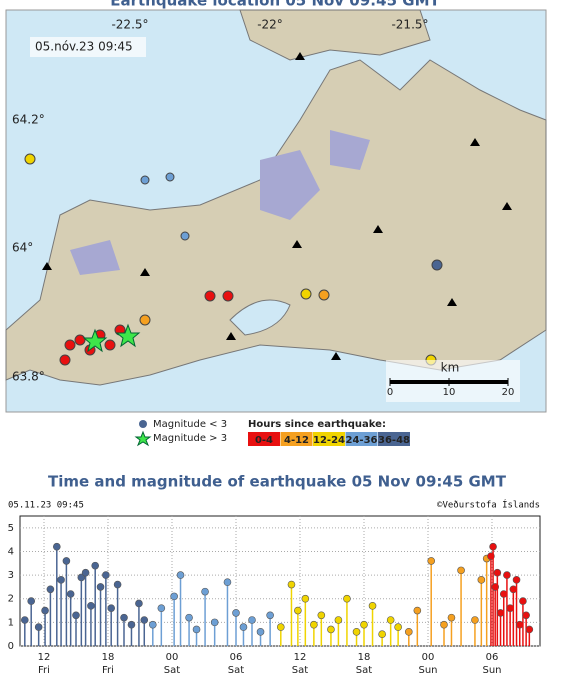  I want to click on legend-small: Magnitude < 3, so click(190, 424).